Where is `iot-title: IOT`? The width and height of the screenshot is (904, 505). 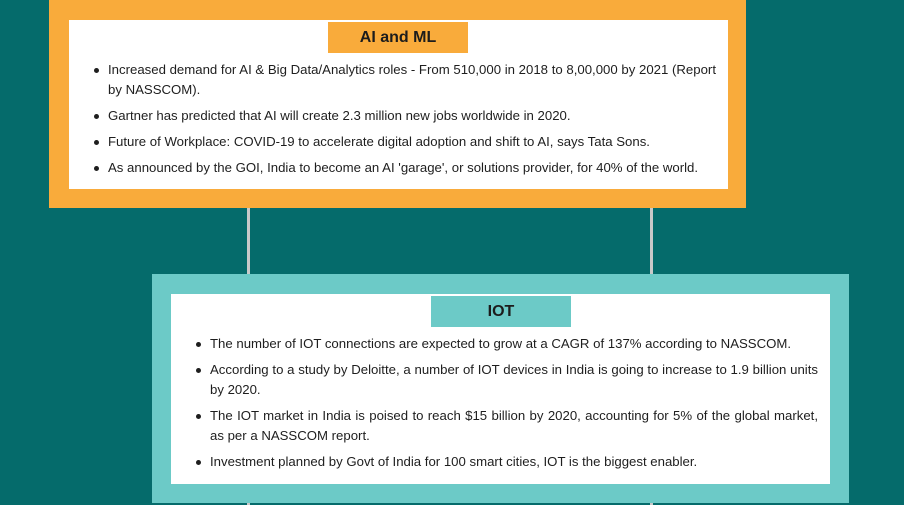
iot-title: IOT is located at coordinates (501, 311).